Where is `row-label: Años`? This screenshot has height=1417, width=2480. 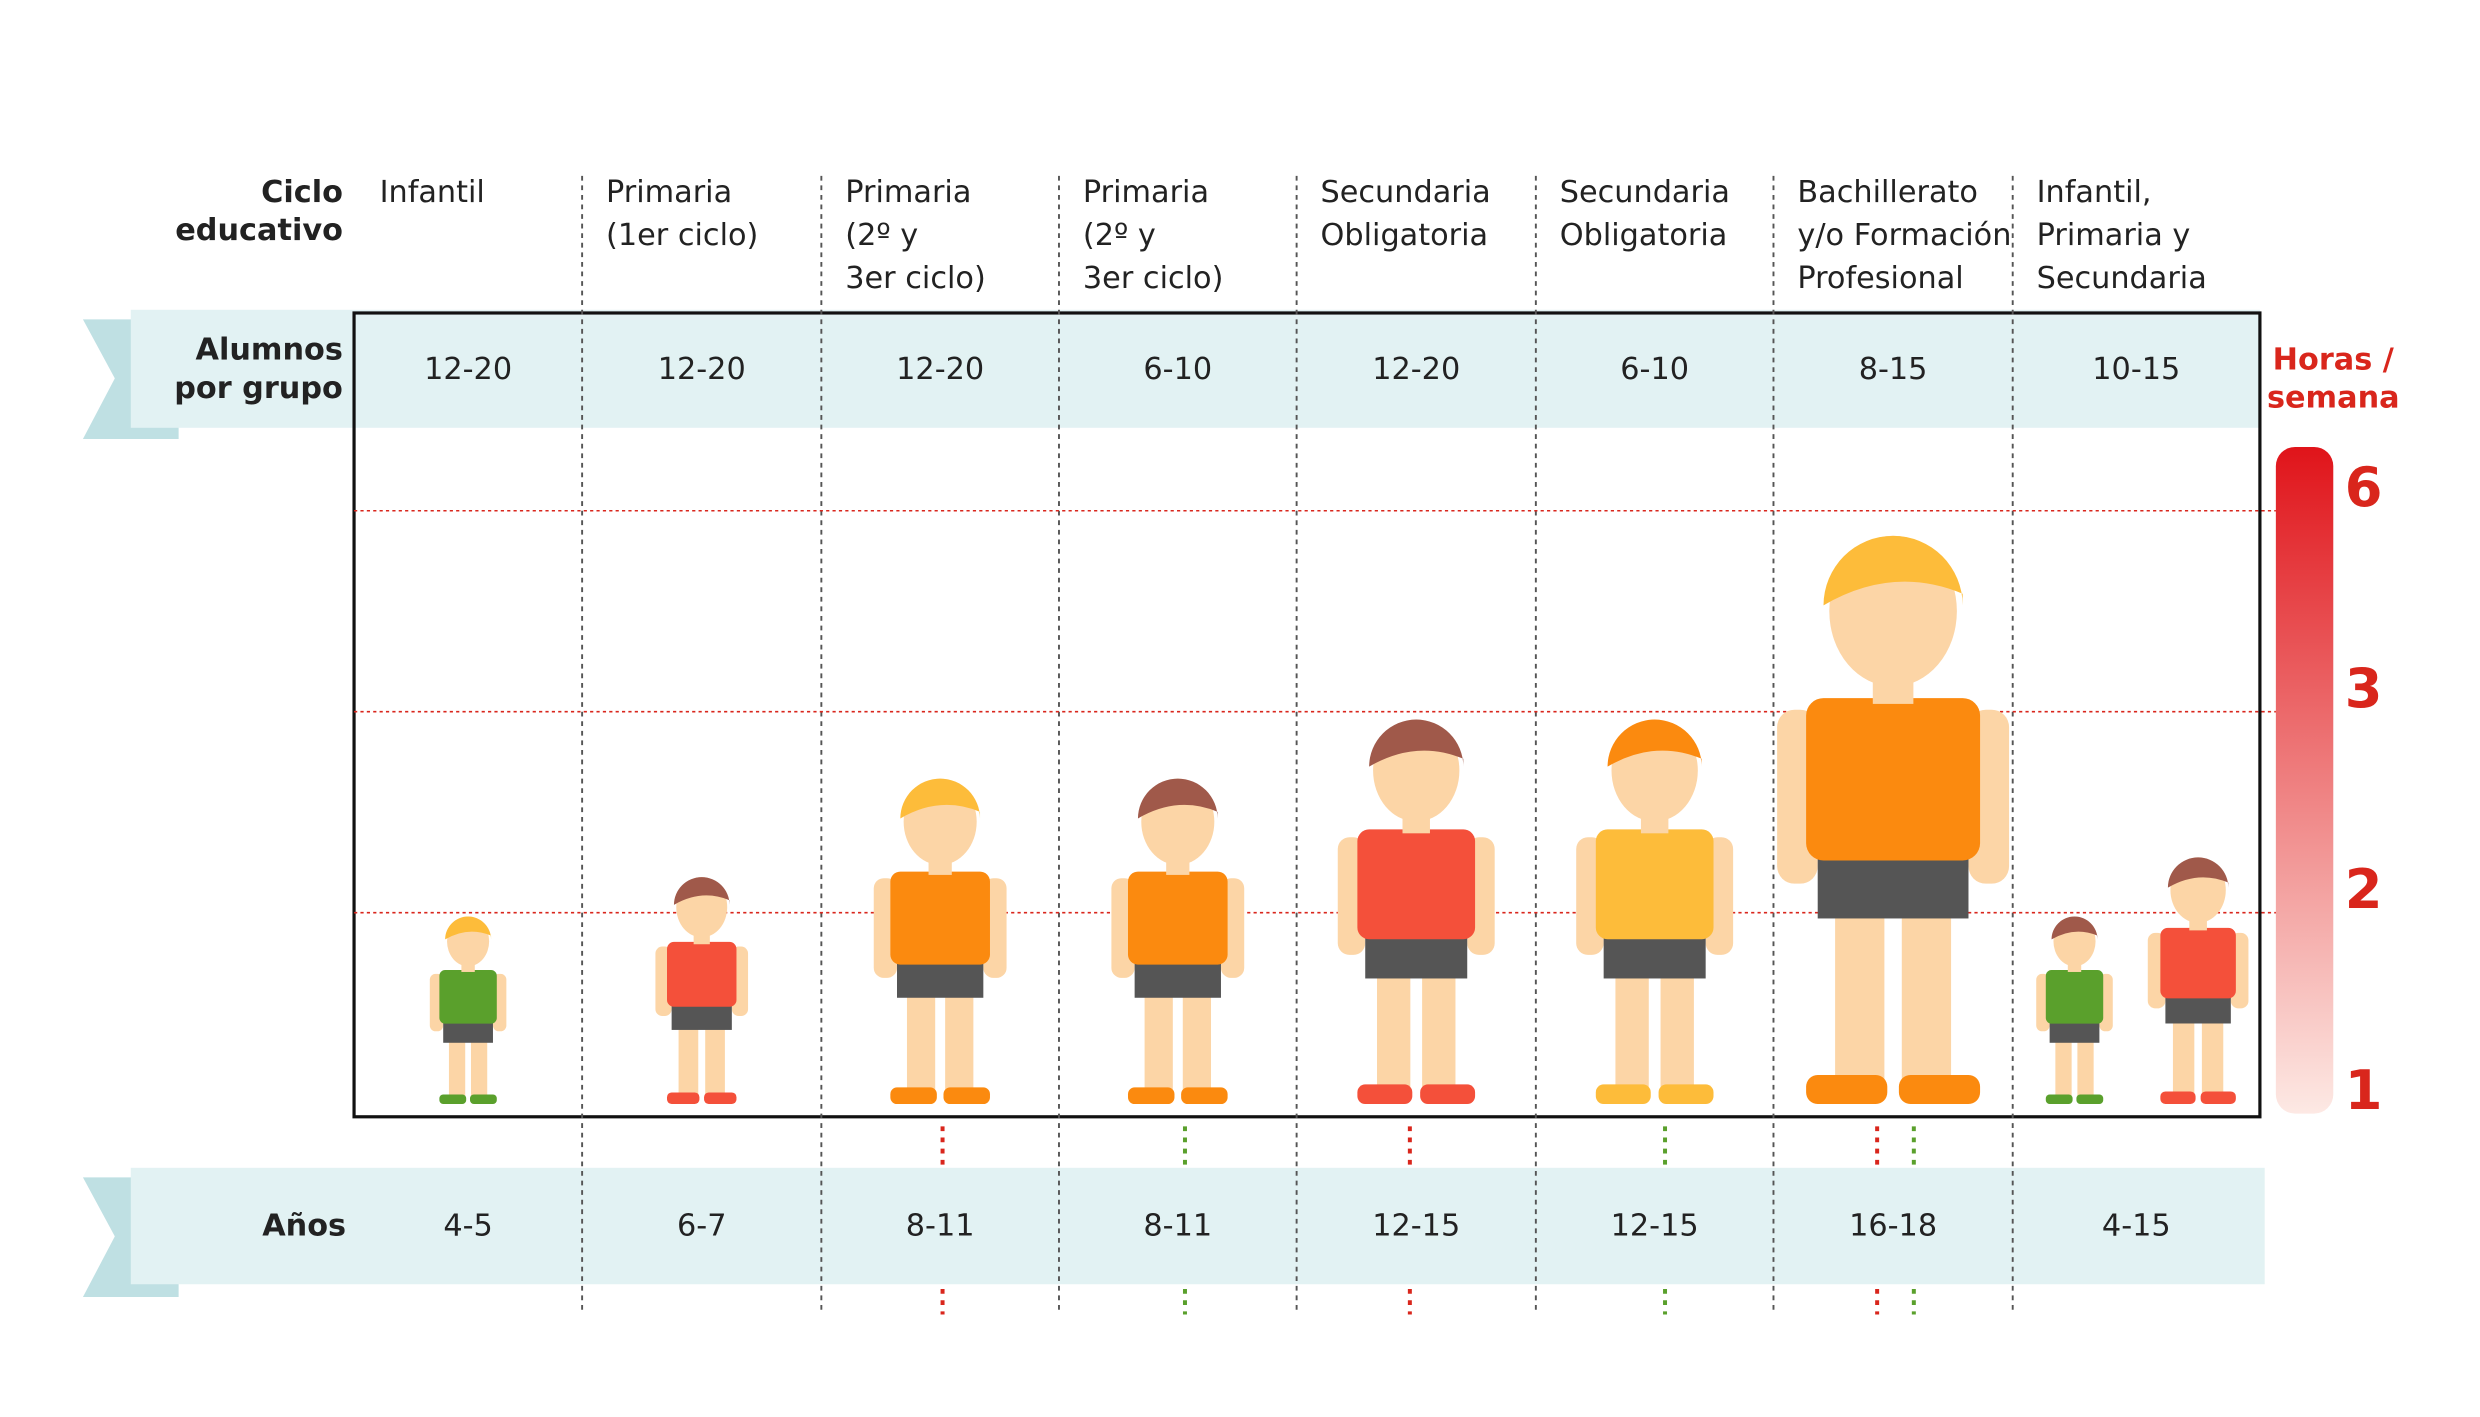 row-label: Años is located at coordinates (304, 1225).